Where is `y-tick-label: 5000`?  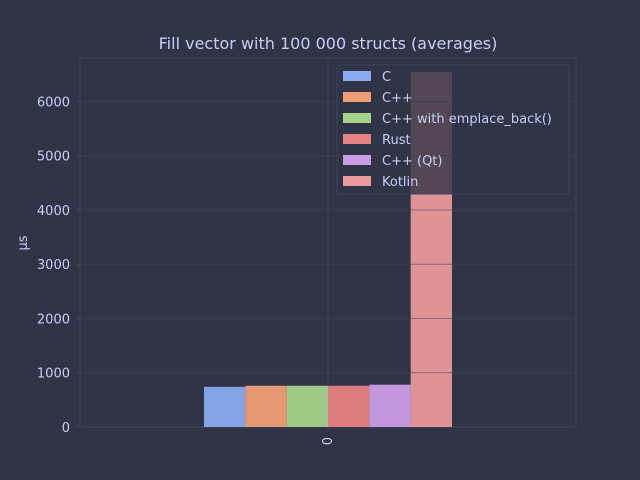
y-tick-label: 5000 is located at coordinates (53, 157).